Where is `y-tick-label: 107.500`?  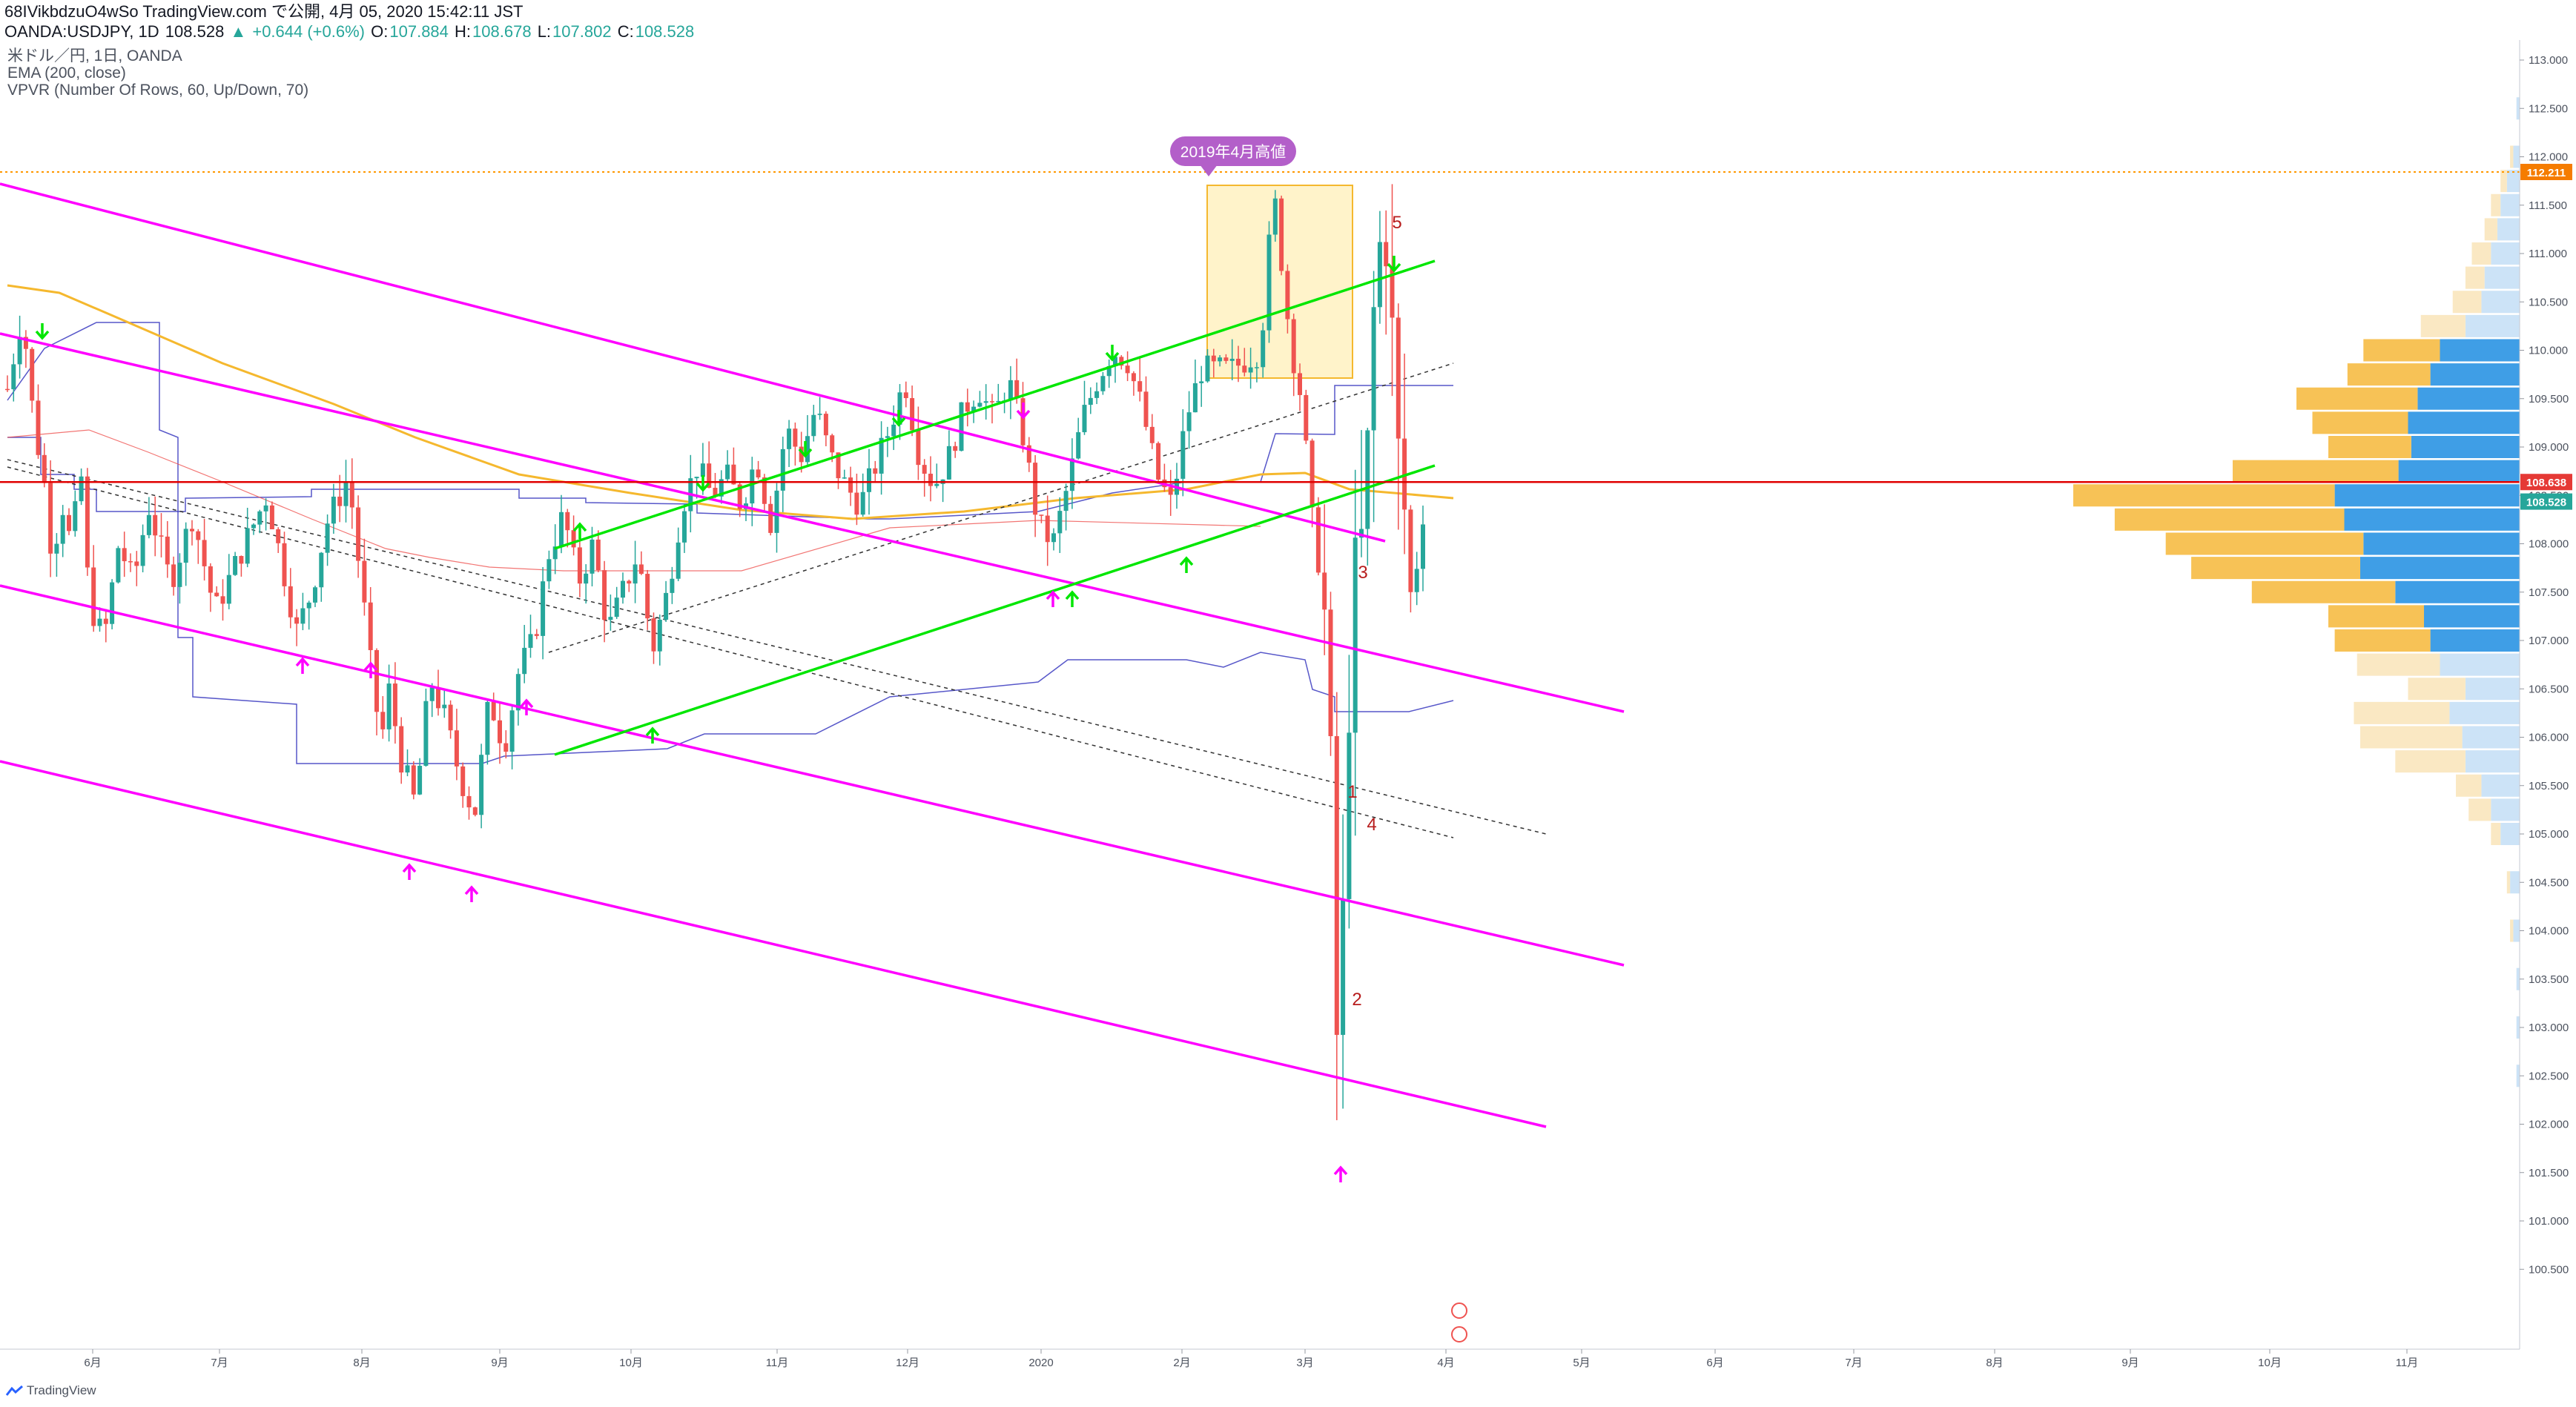 y-tick-label: 107.500 is located at coordinates (2549, 592).